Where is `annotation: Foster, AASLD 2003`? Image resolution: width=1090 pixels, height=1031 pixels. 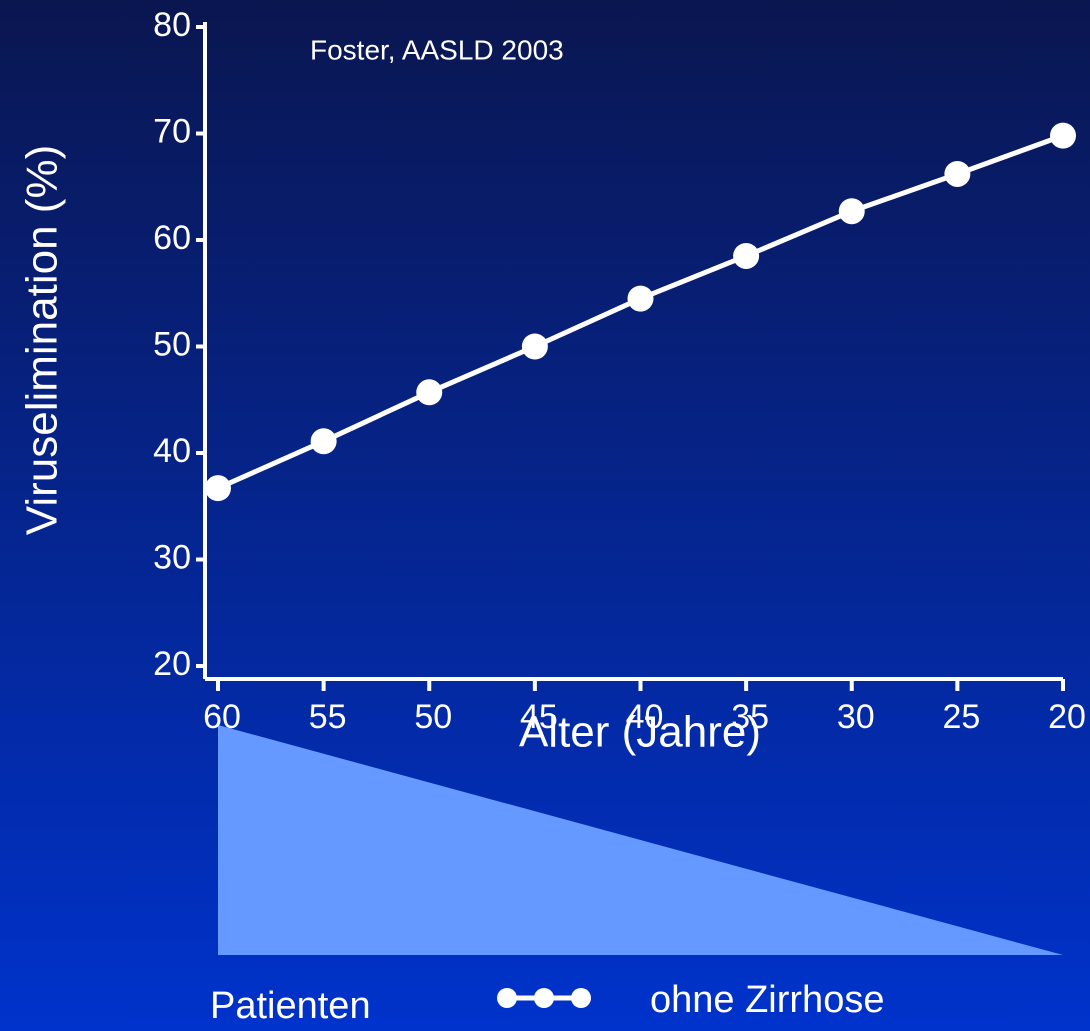
annotation: Foster, AASLD 2003 is located at coordinates (437, 49).